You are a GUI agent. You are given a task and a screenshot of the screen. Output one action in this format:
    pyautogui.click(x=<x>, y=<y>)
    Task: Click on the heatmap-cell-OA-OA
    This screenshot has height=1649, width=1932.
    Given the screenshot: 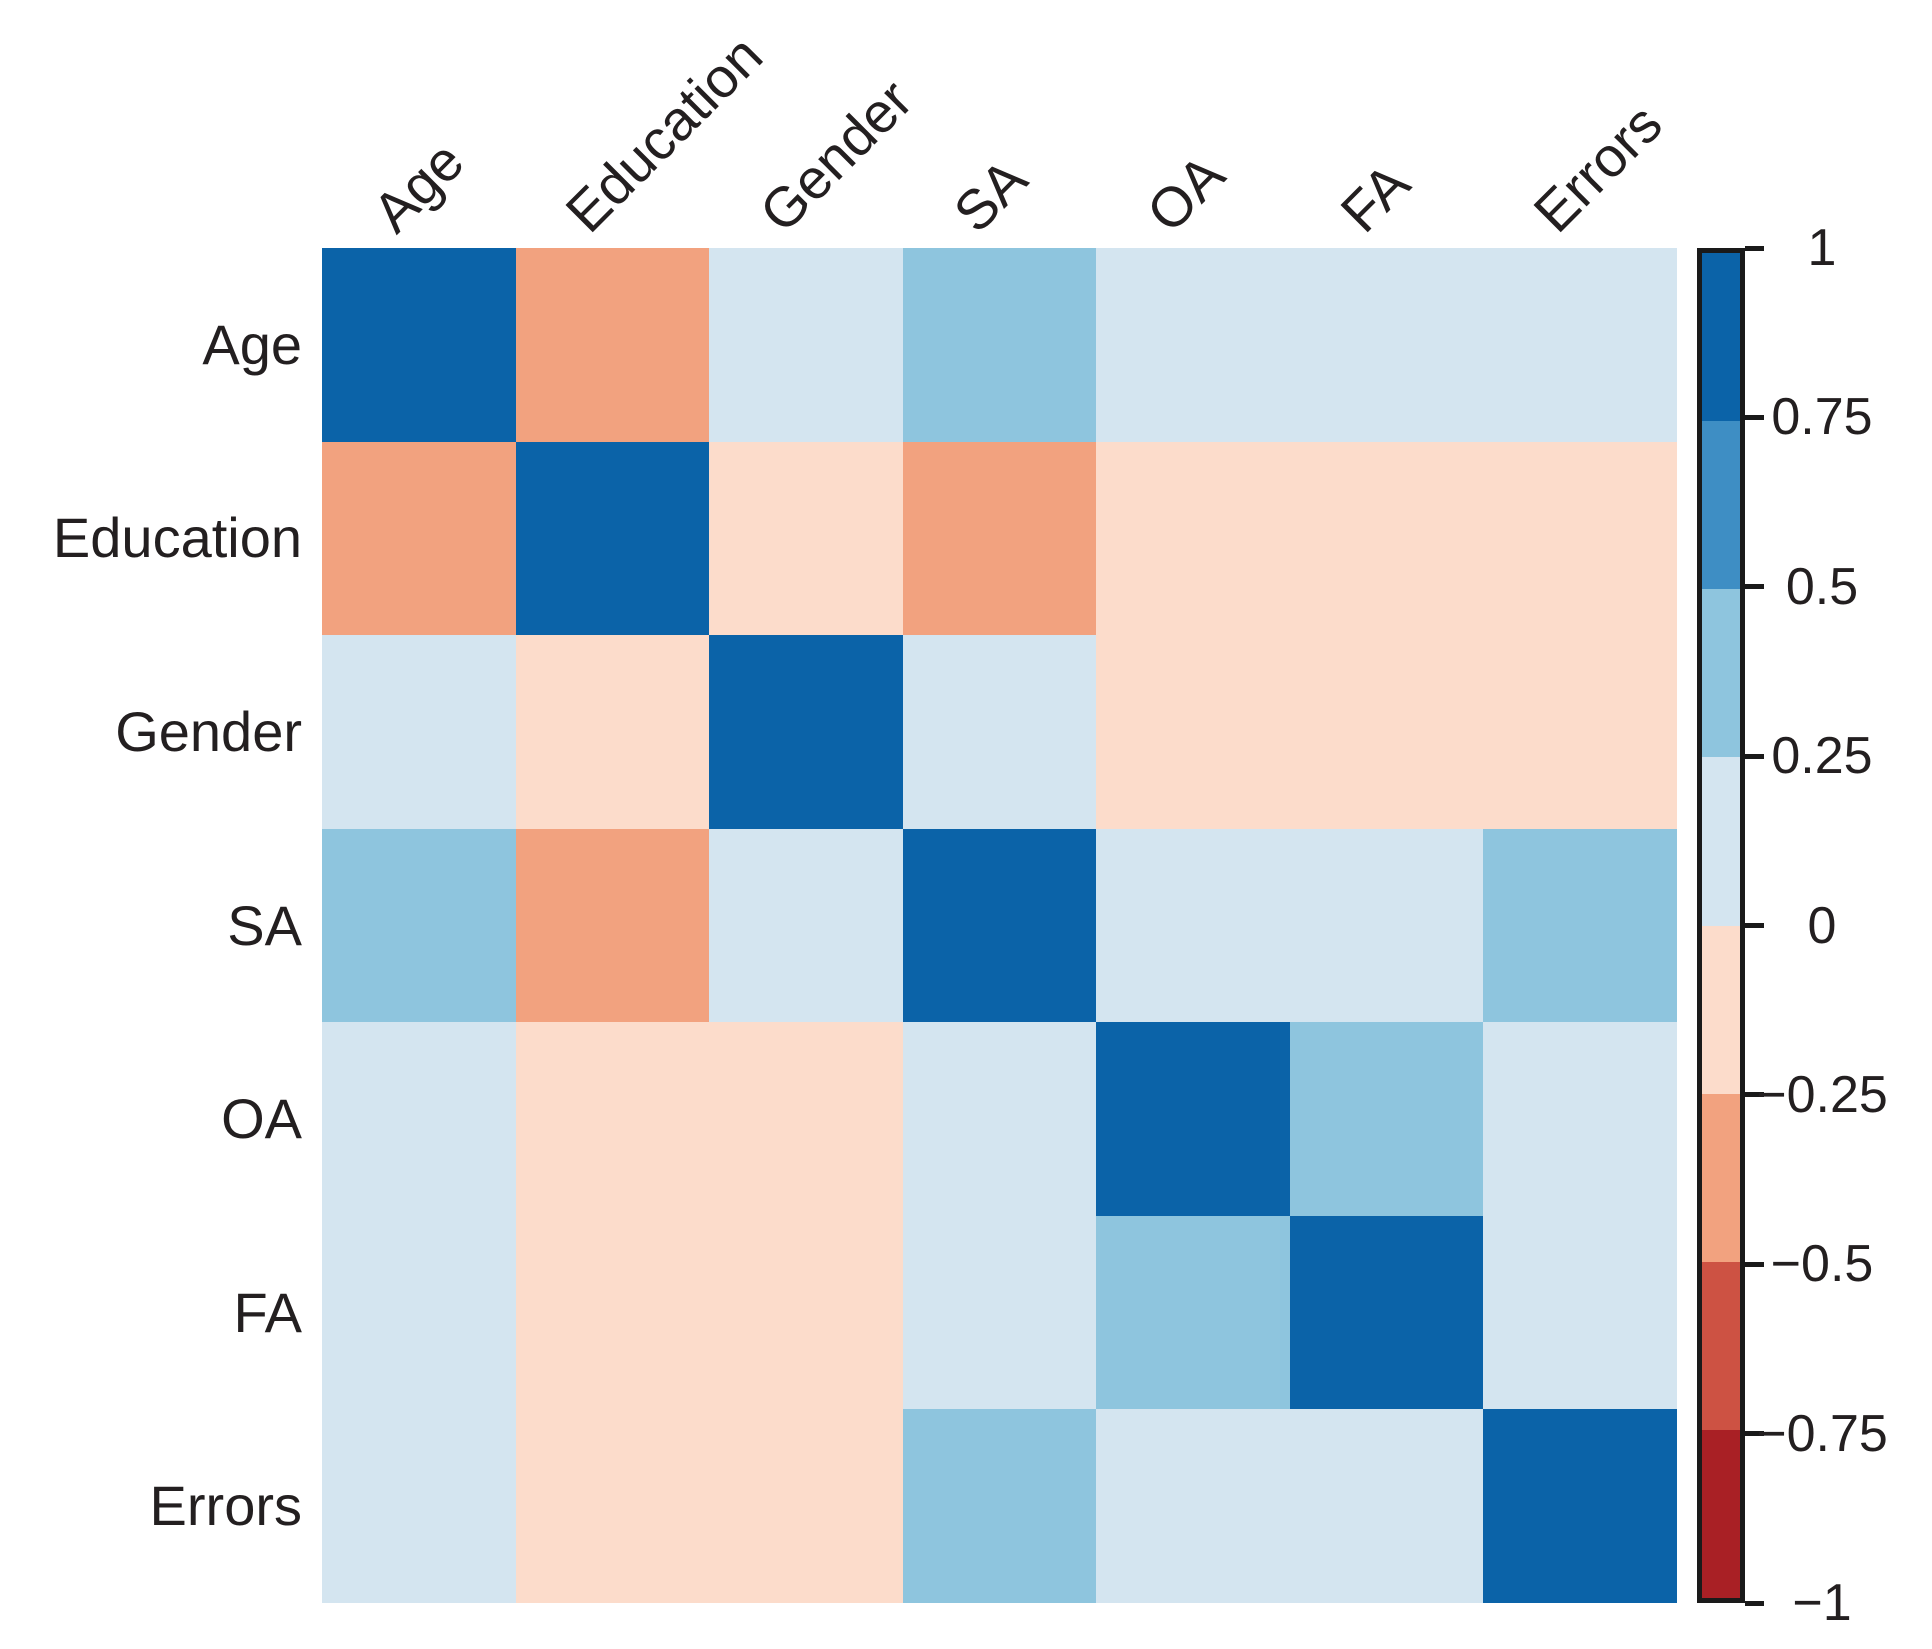 What is the action you would take?
    pyautogui.click(x=1193, y=1119)
    